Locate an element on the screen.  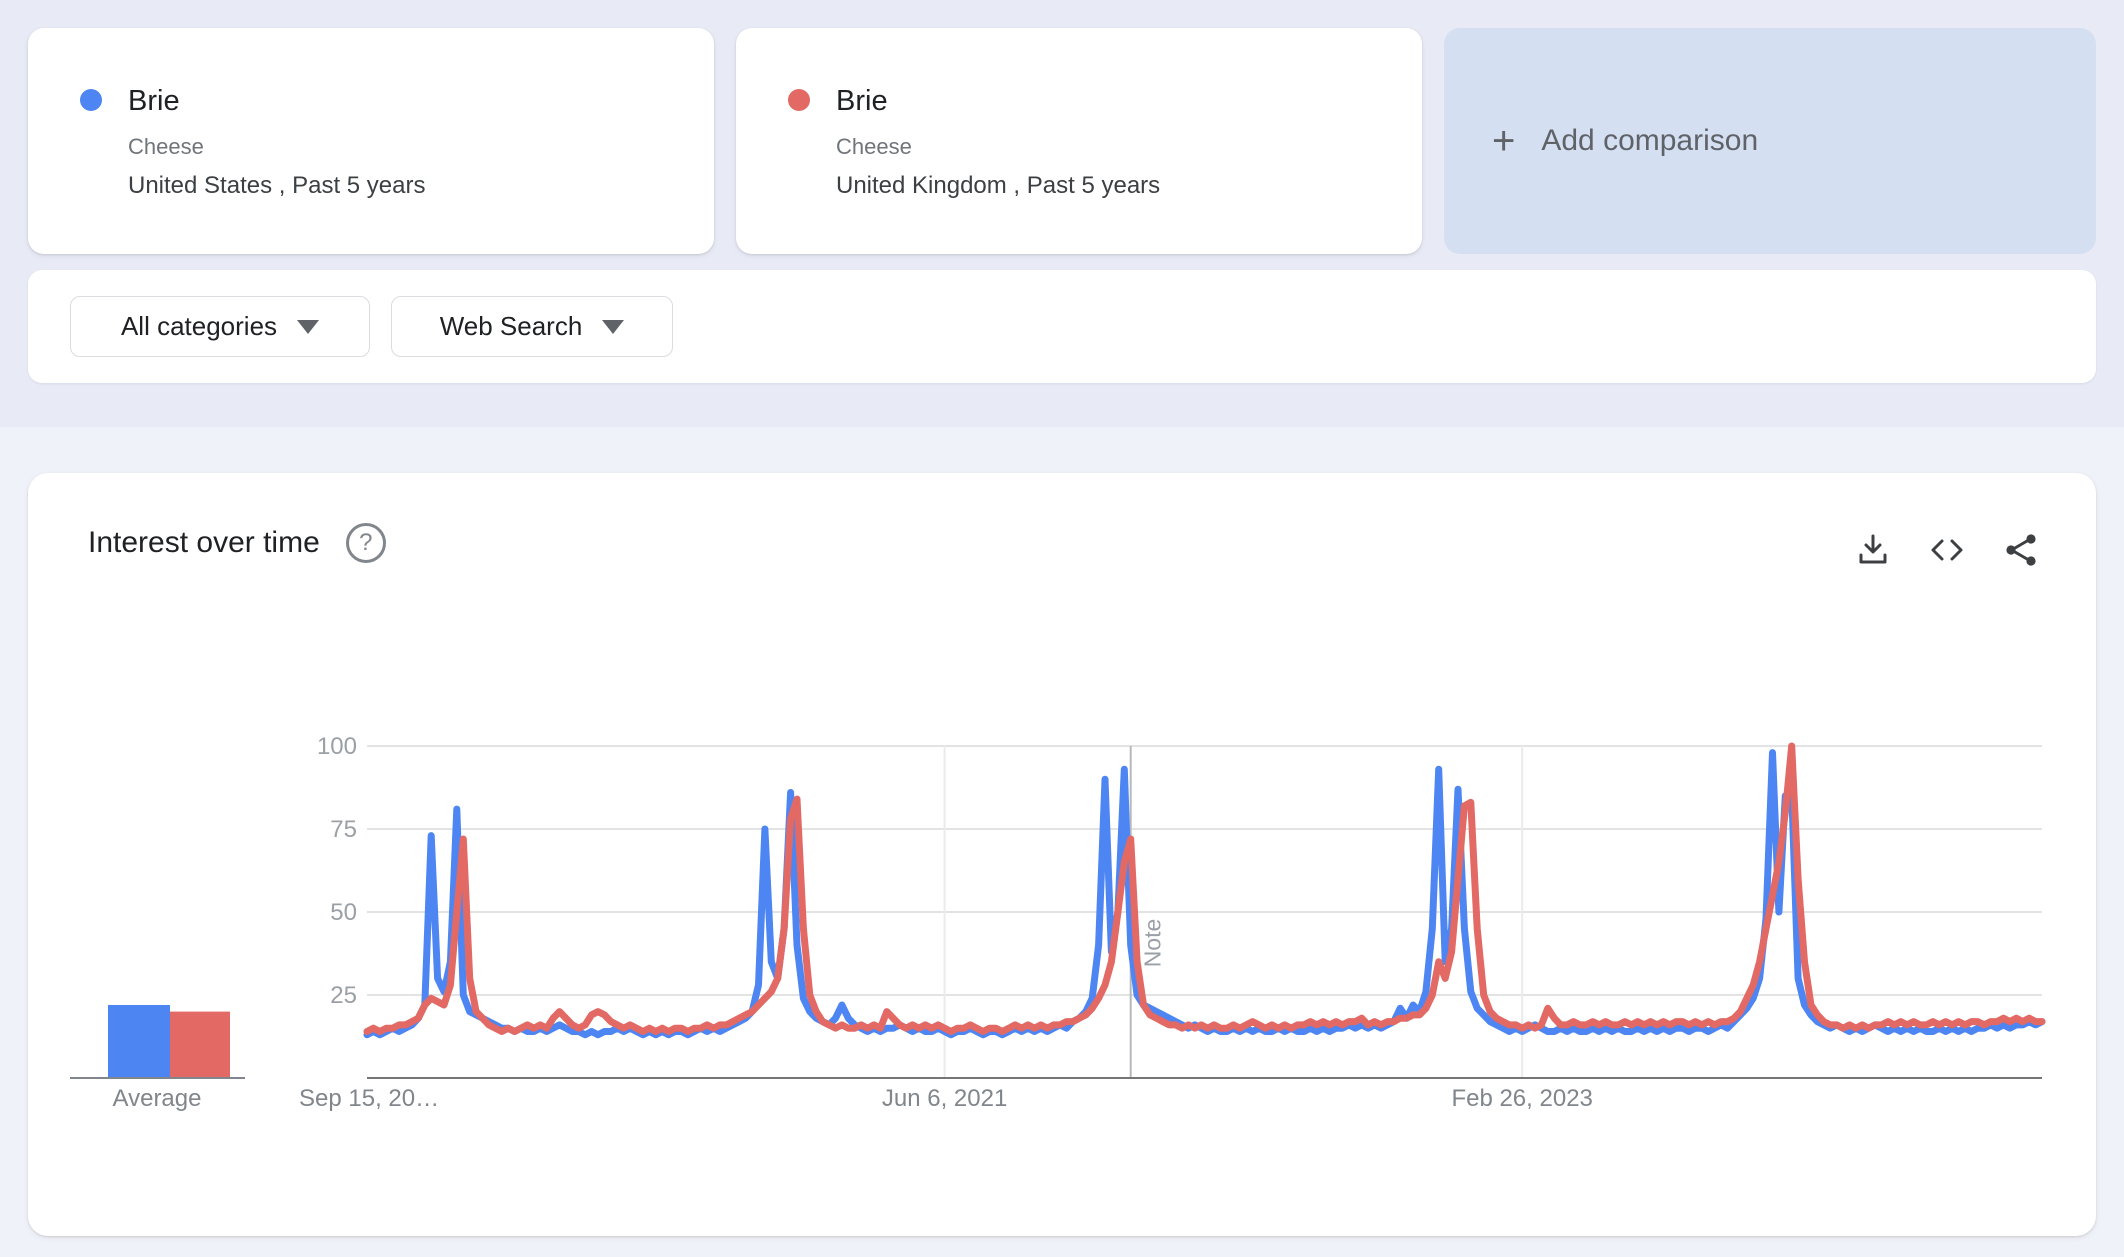
embed-icon is located at coordinates (1947, 550).